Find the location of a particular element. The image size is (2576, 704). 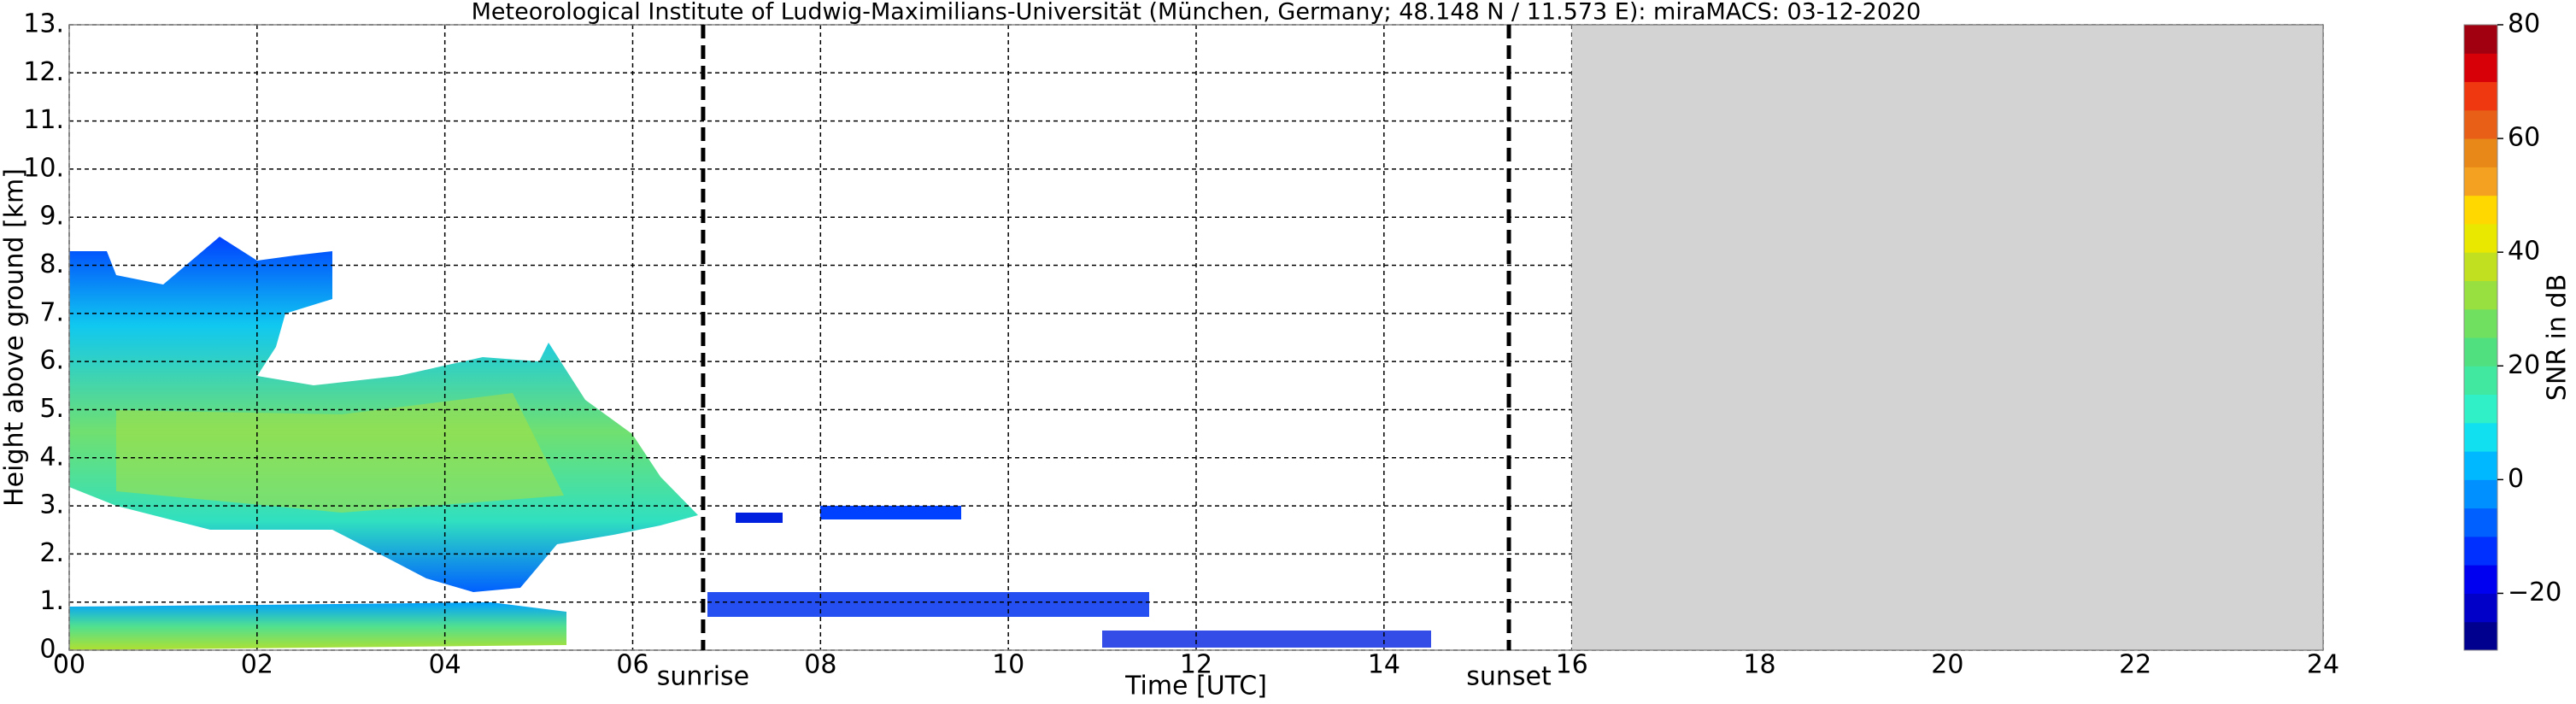

x-tick-label: 16 is located at coordinates (1572, 665).